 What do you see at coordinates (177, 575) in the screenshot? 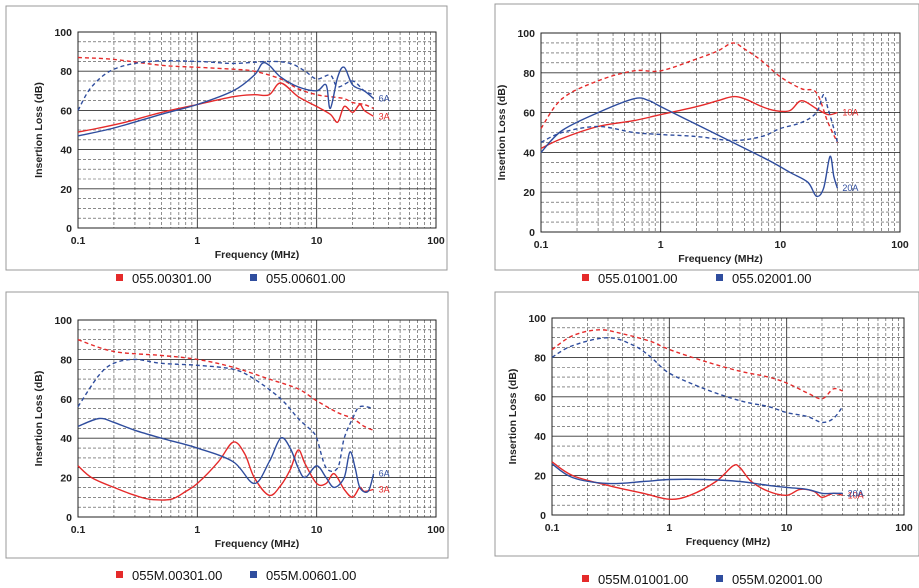
I see `legend-label: 055M.00301.00` at bounding box center [177, 575].